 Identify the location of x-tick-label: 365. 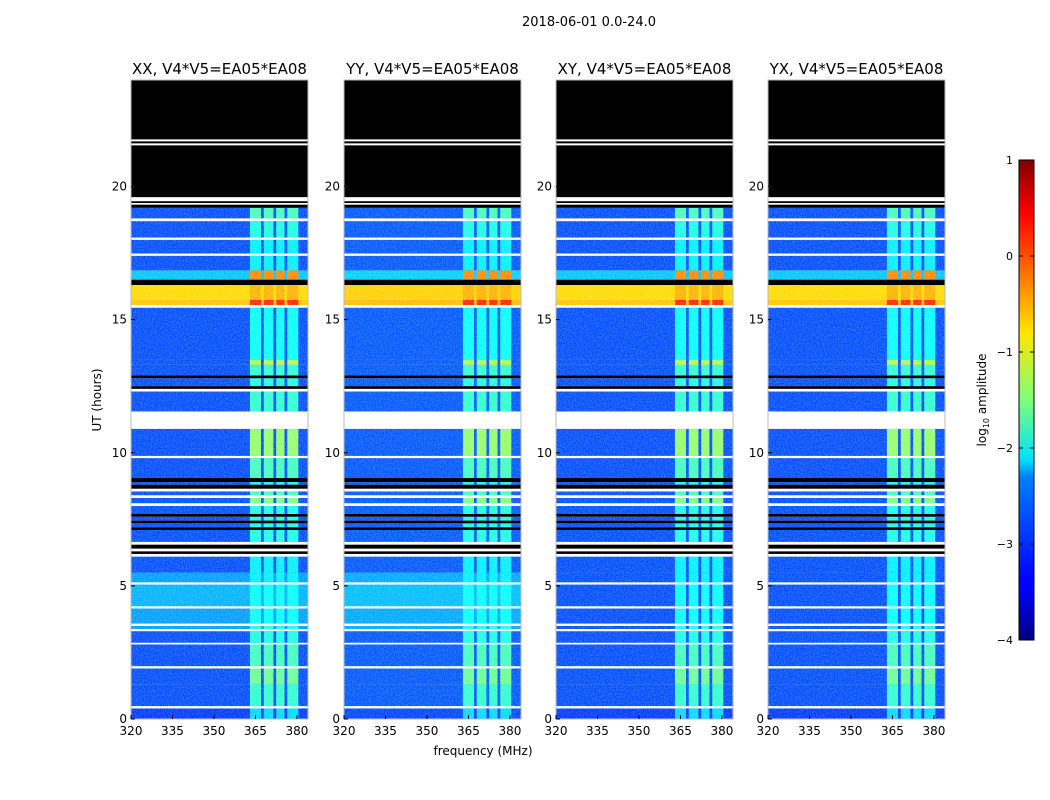
(892, 731).